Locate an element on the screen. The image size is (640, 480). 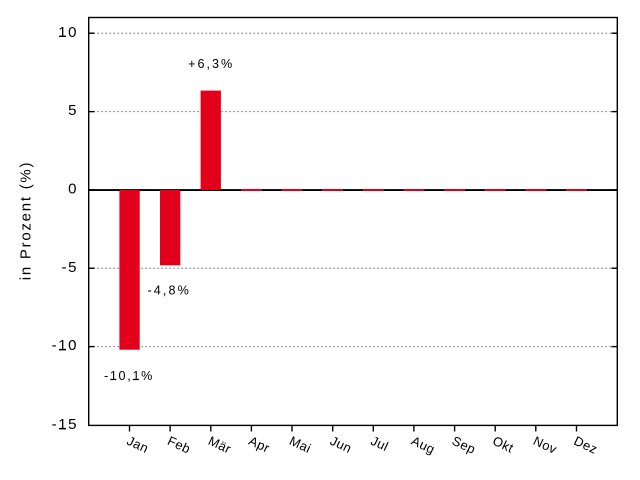
svg-text: 5 is located at coordinates (73, 110).